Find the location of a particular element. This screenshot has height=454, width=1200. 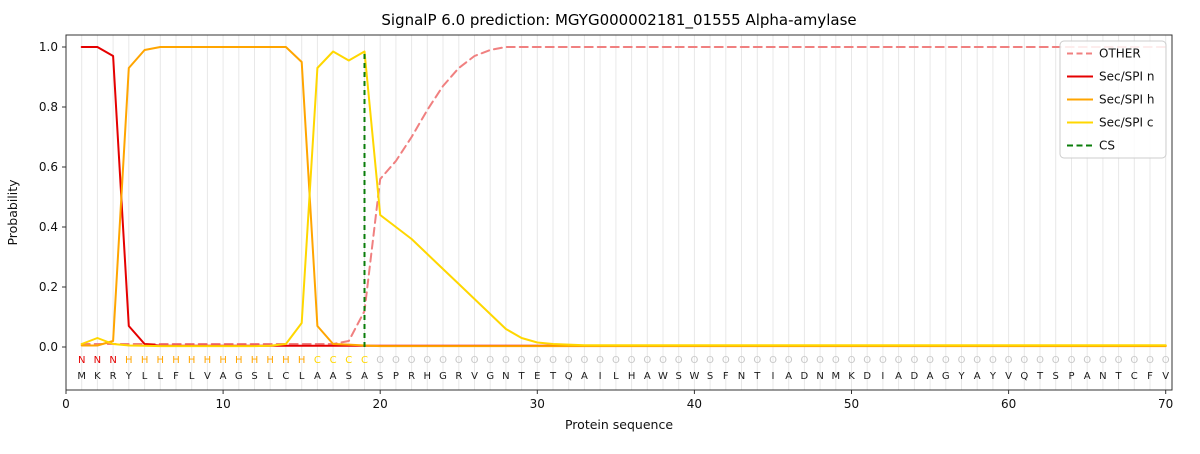

residue-letter: E is located at coordinates (537, 376).